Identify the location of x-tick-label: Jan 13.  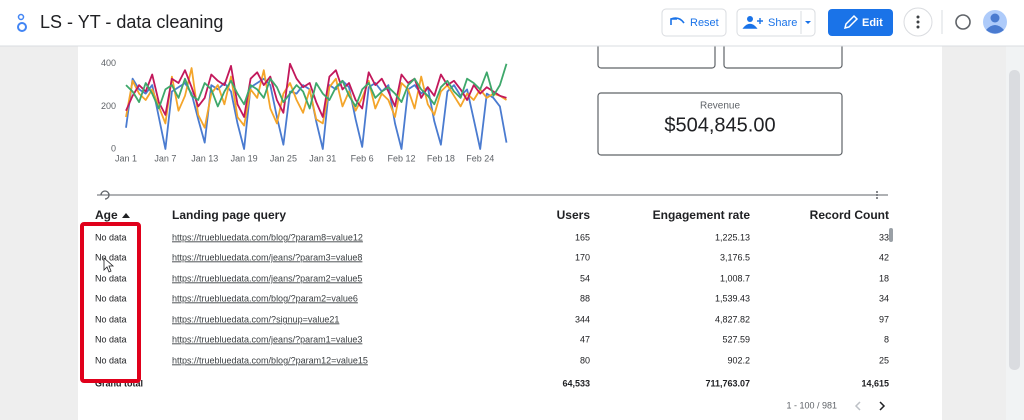
(204, 158).